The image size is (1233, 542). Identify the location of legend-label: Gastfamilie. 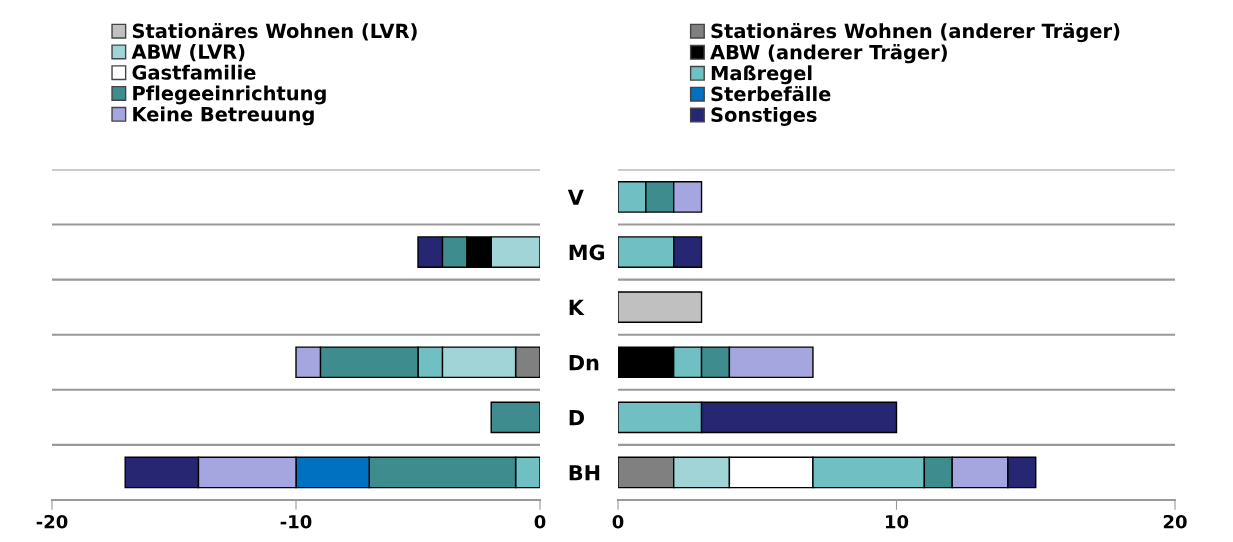
(194, 72).